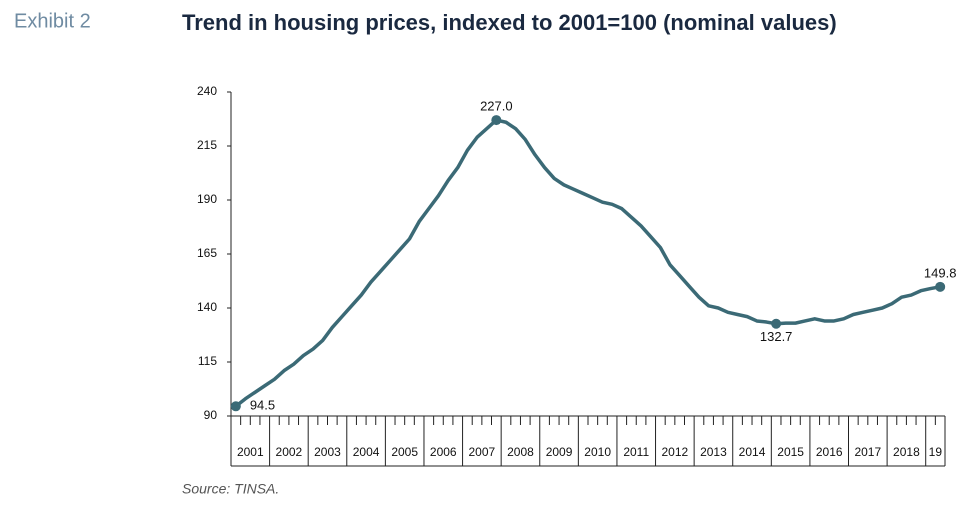 Image resolution: width=969 pixels, height=509 pixels. I want to click on x-tick-label: 2007, so click(482, 452).